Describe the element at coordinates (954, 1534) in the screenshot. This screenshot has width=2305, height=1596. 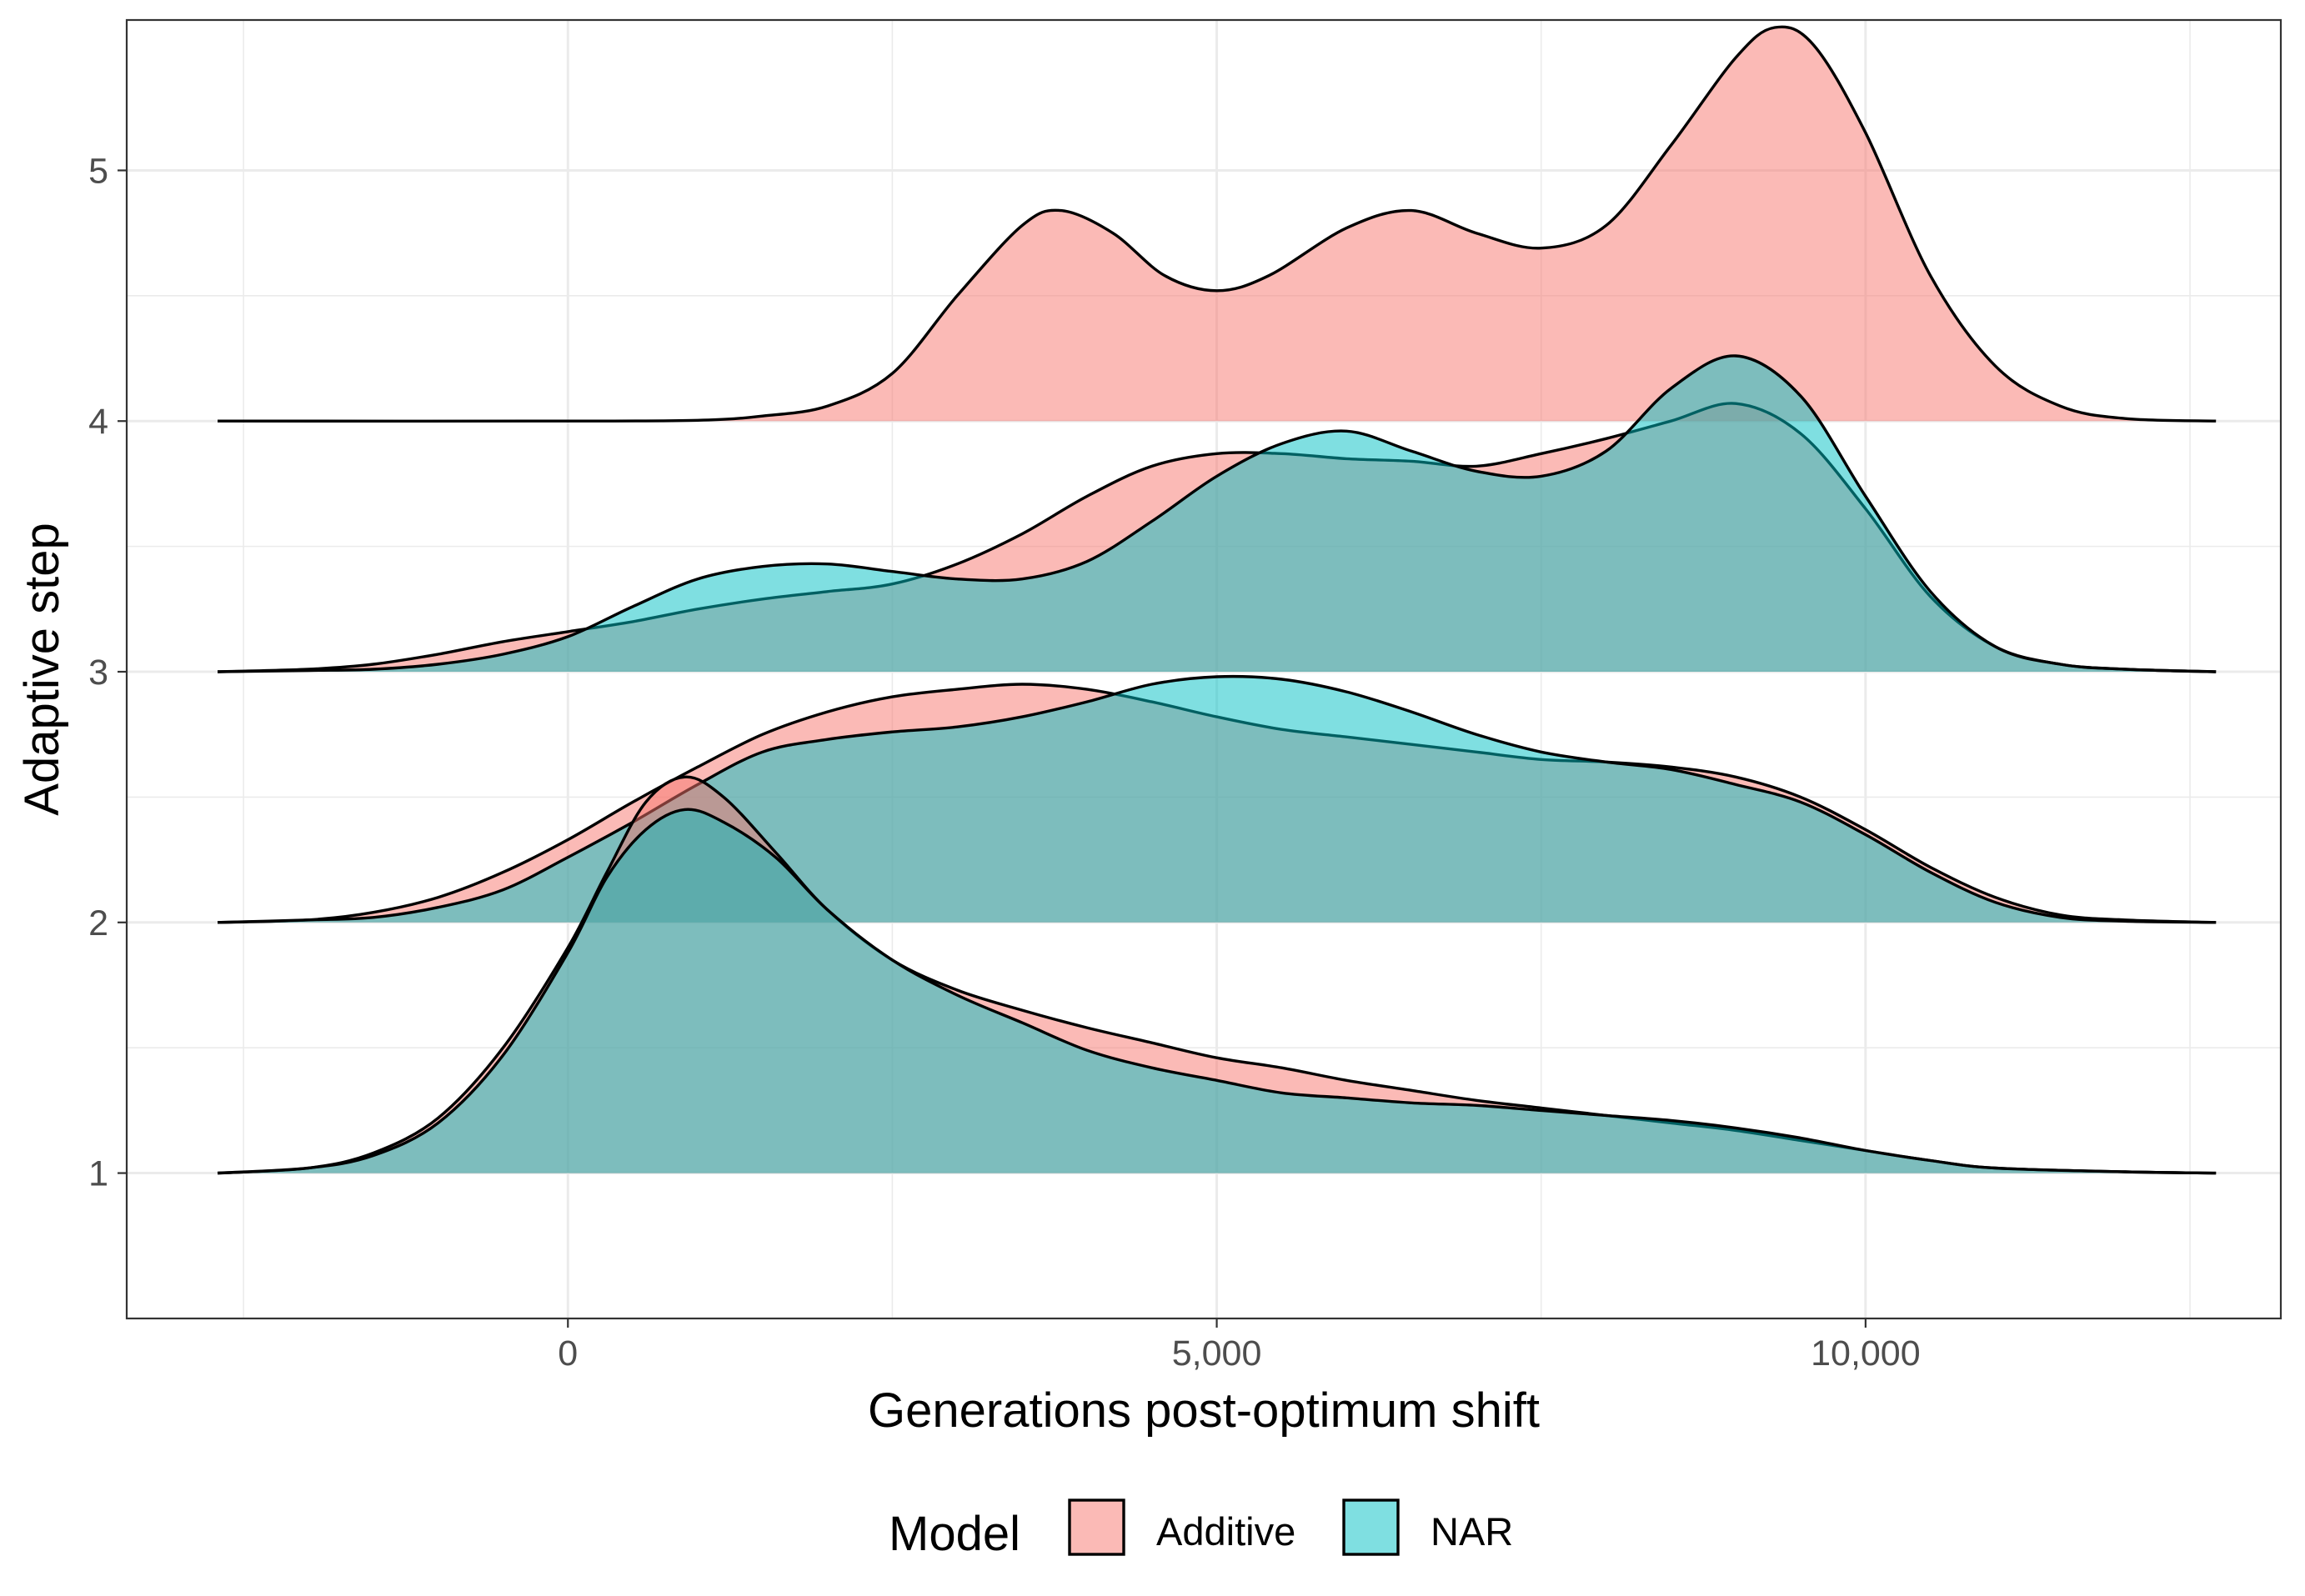
I see `legend-title: Model` at that location.